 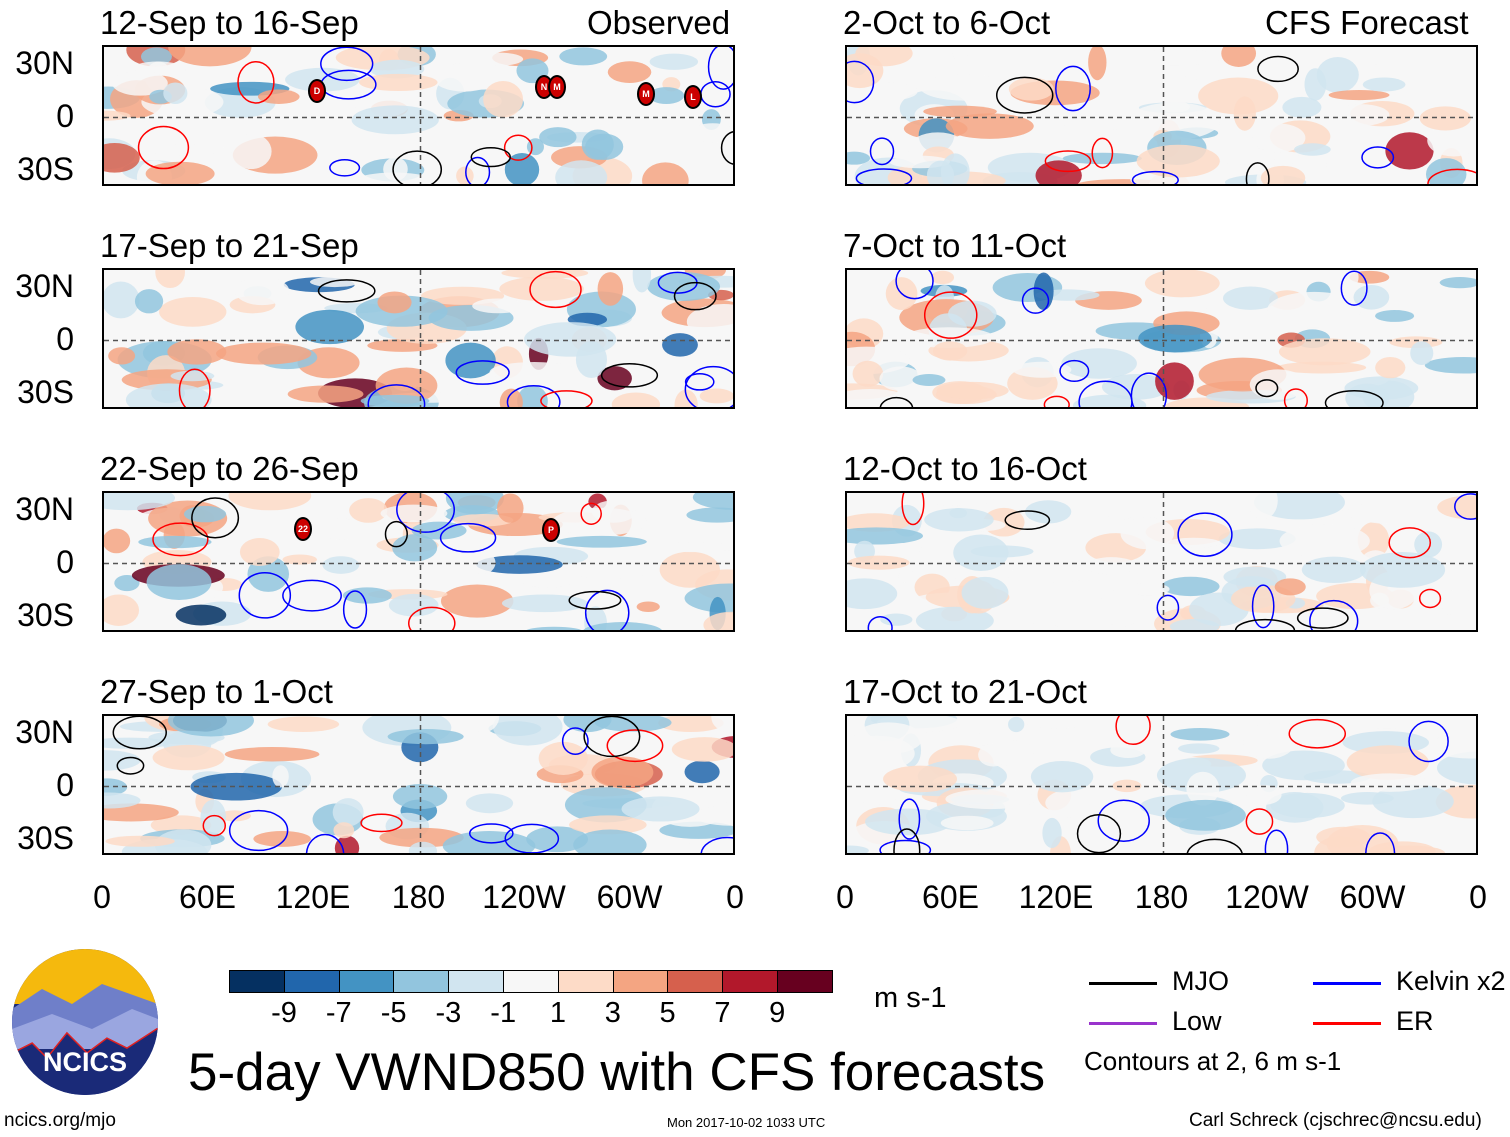 What do you see at coordinates (65, 339) in the screenshot?
I see `lat-tick-label: 0` at bounding box center [65, 339].